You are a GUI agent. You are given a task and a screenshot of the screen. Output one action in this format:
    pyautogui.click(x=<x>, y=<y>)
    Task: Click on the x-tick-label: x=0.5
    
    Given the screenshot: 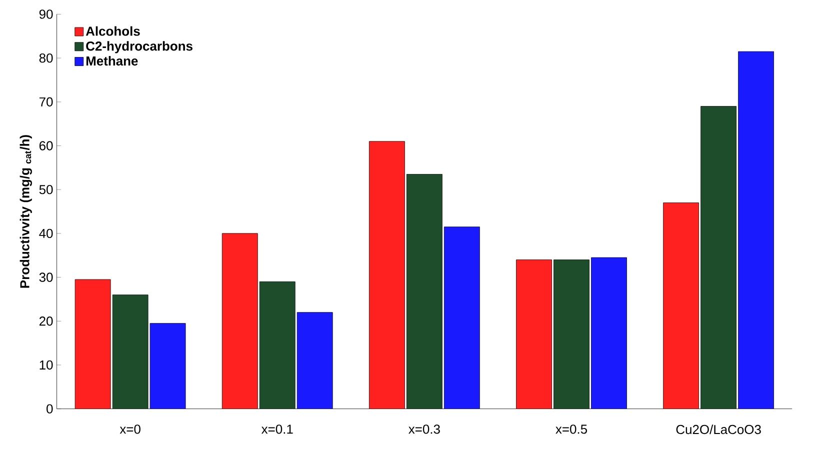 What is the action you would take?
    pyautogui.click(x=571, y=429)
    